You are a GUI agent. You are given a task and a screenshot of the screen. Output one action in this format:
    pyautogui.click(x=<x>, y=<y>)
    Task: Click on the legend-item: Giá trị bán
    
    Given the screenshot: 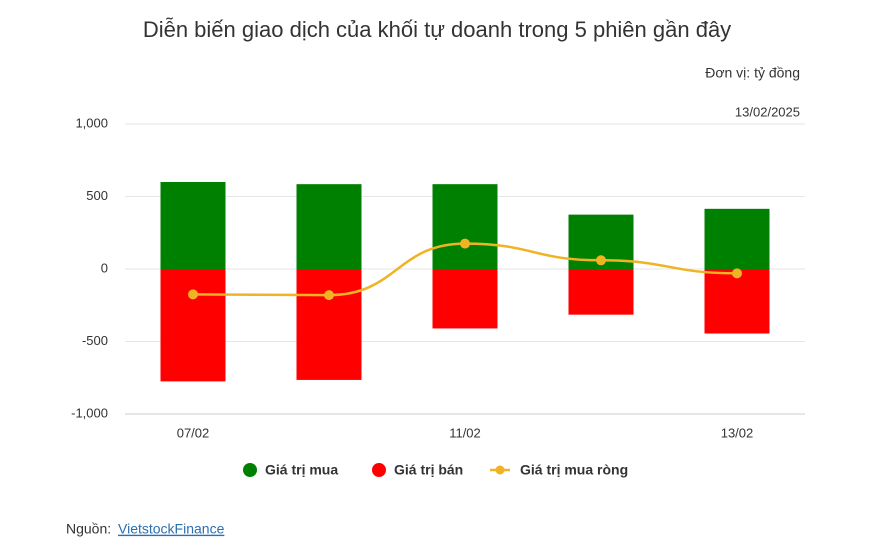 What is the action you would take?
    pyautogui.click(x=417, y=470)
    